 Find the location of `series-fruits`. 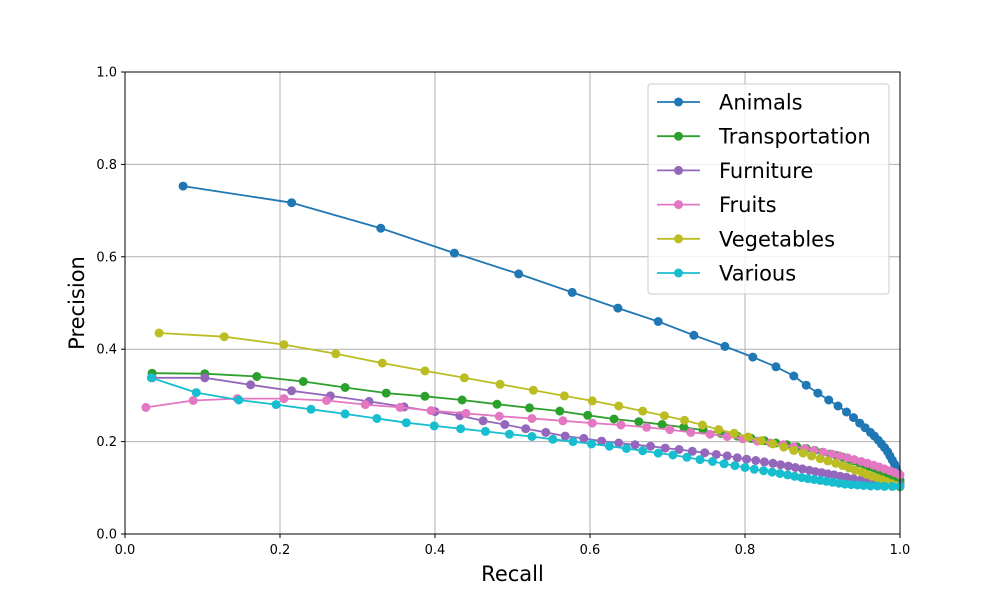

series-fruits is located at coordinates (523, 437).